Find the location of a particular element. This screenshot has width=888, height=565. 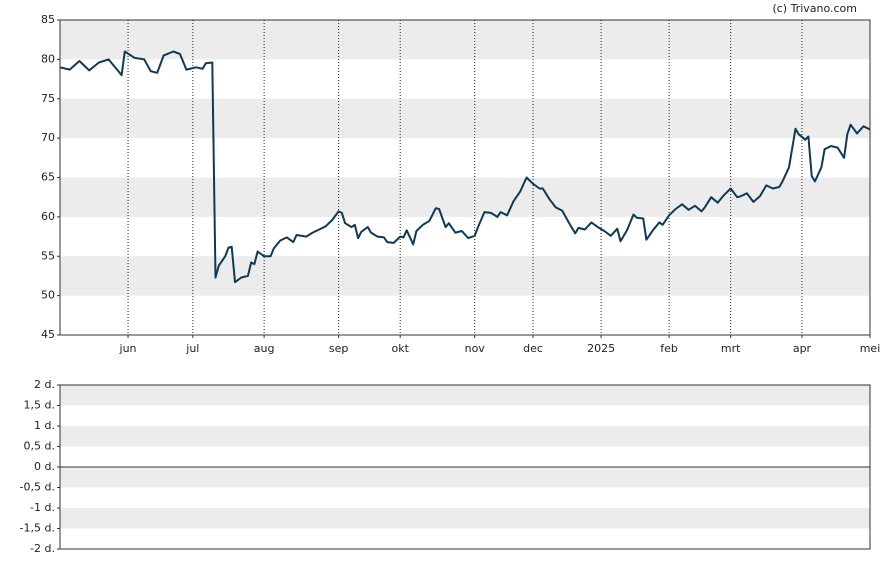

y-tick-label: 75 is located at coordinates (48, 98).